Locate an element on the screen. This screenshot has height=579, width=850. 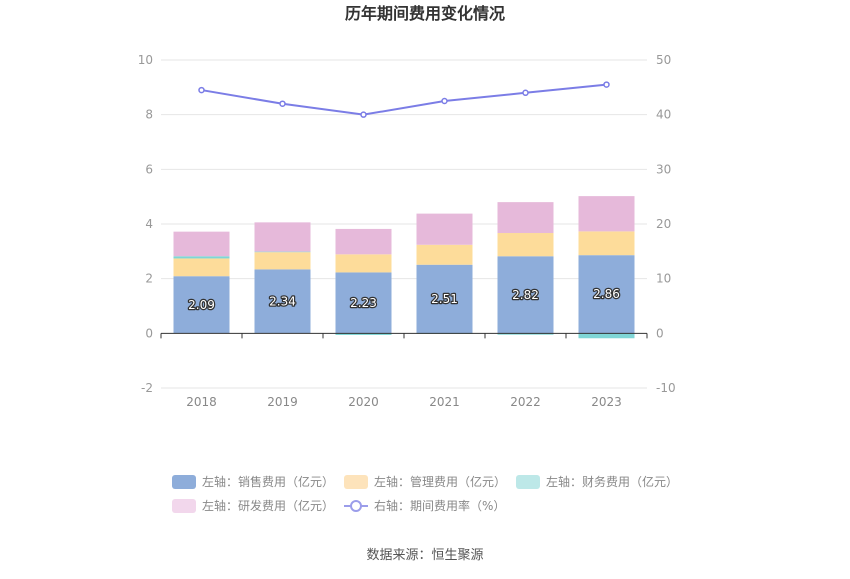
right-tick-label: 20 is located at coordinates (663, 224).